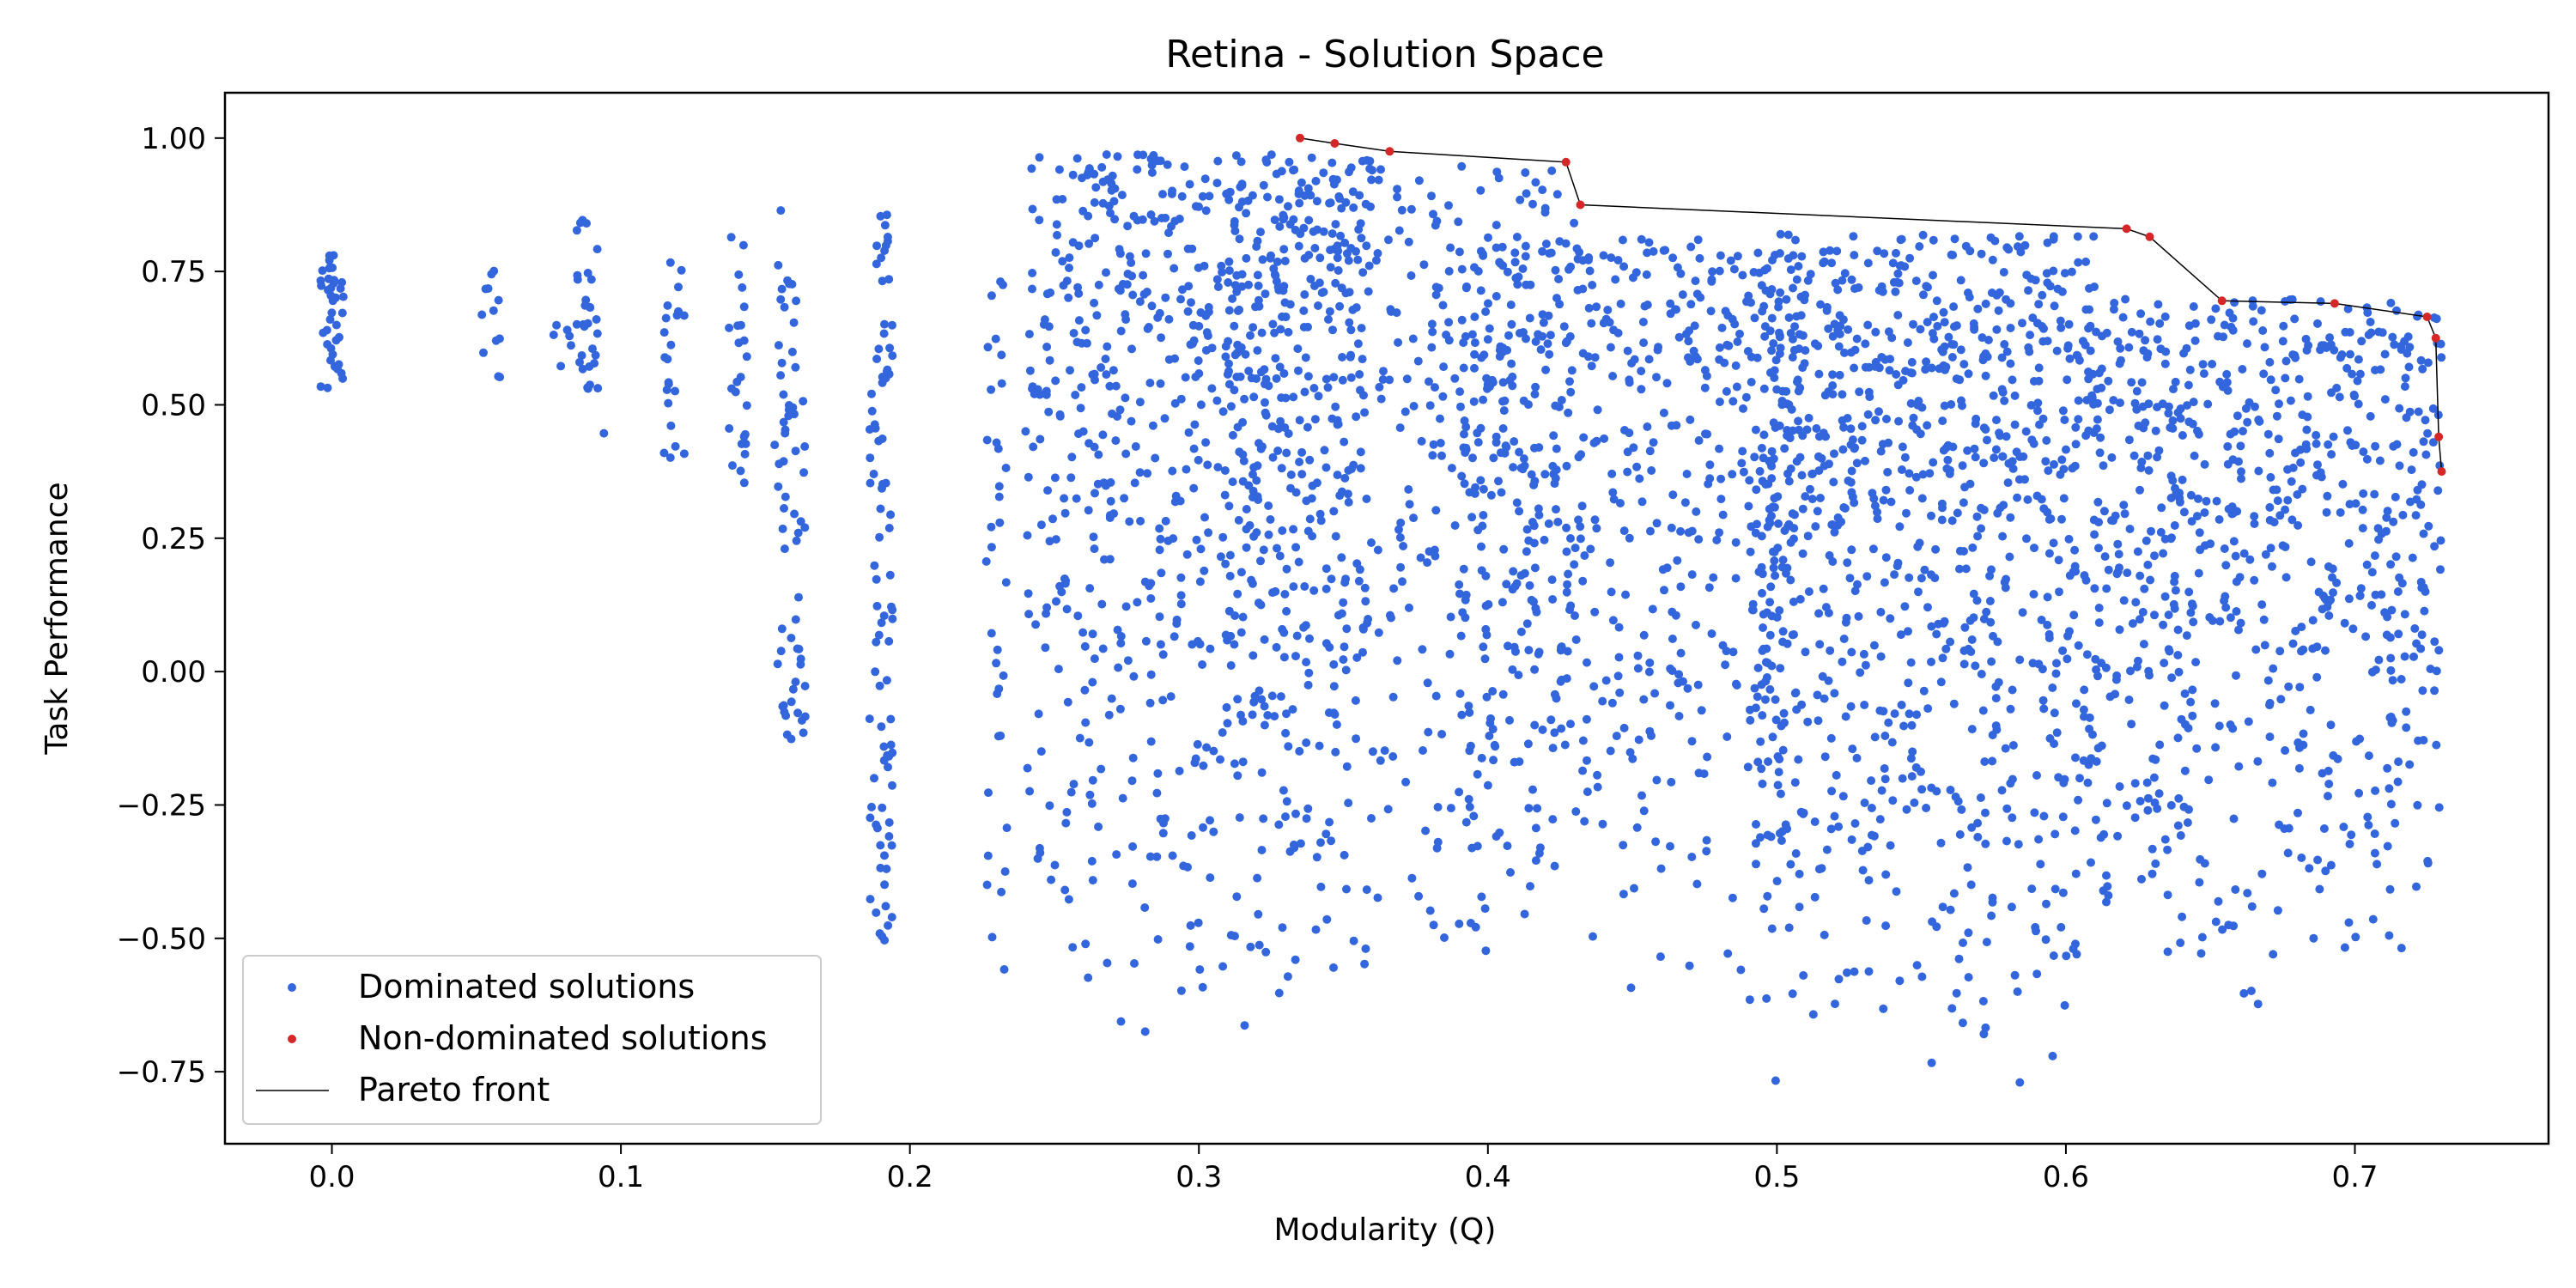  What do you see at coordinates (2439, 436) in the screenshot?
I see `non-dominated-point` at bounding box center [2439, 436].